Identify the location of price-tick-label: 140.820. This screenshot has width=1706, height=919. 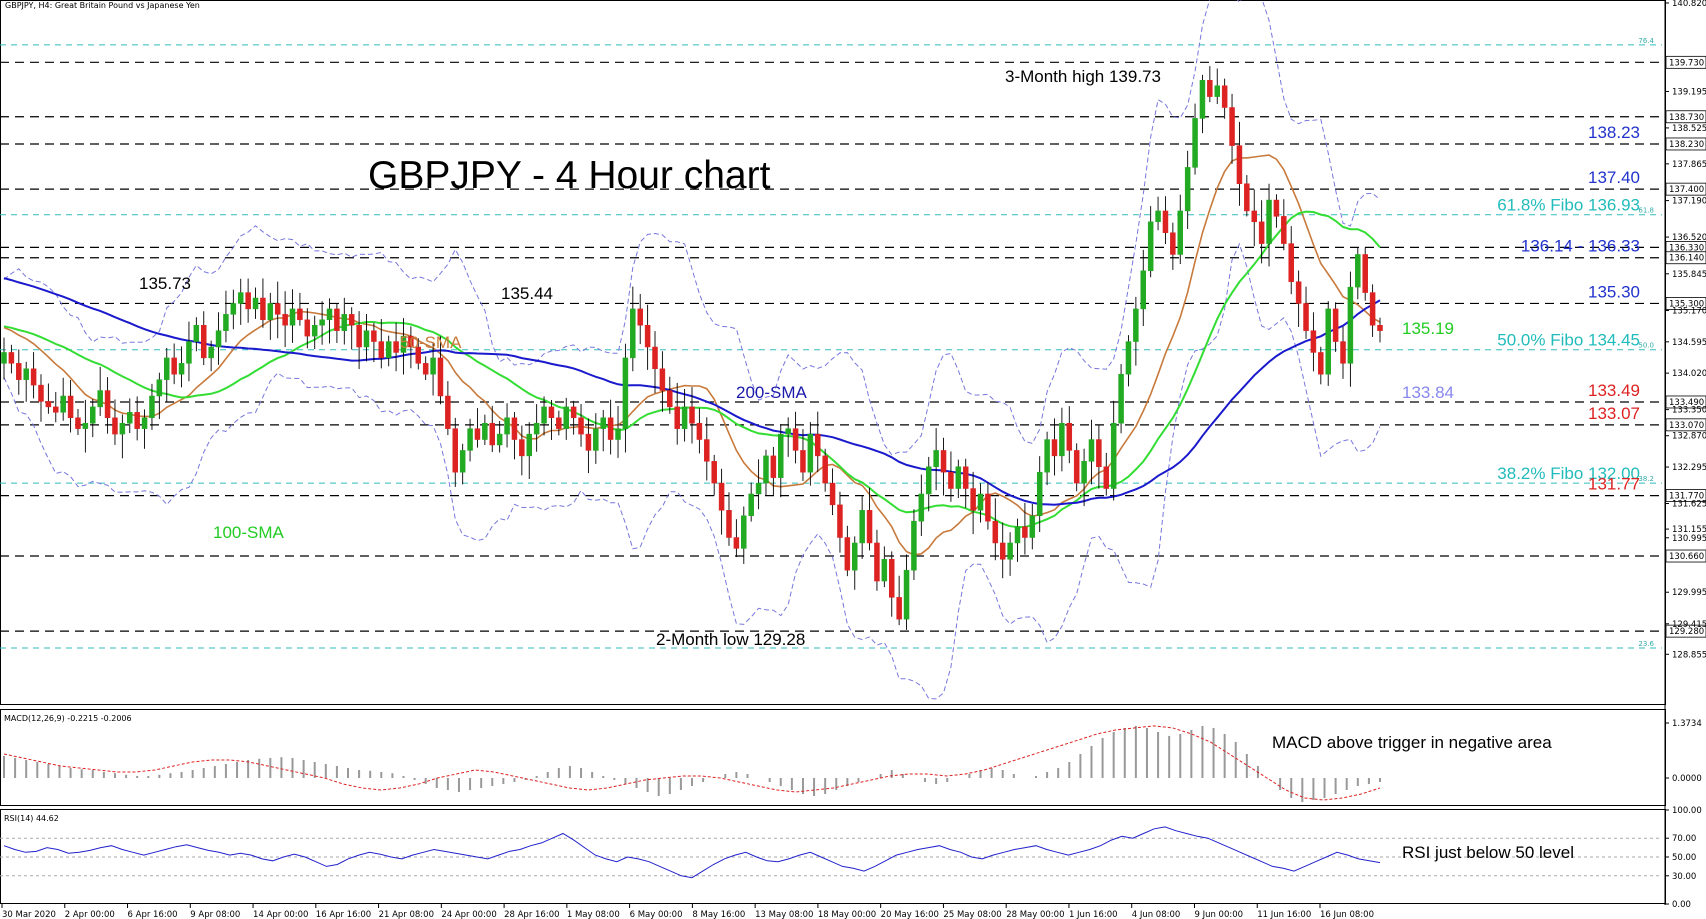
(1689, 4).